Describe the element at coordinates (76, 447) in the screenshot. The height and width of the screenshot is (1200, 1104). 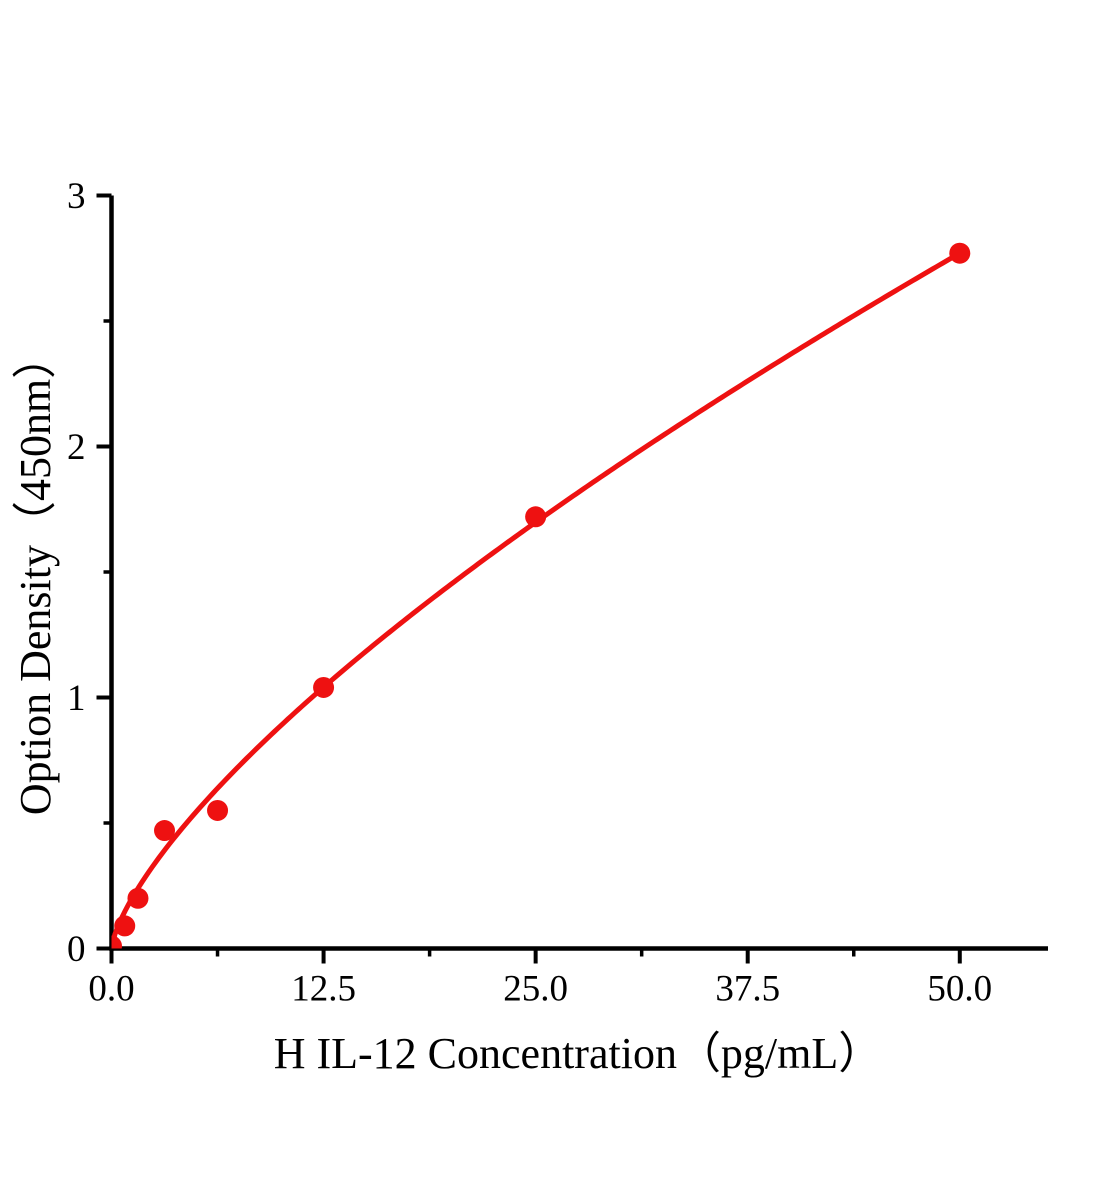
I see `y-tick-label: 2` at that location.